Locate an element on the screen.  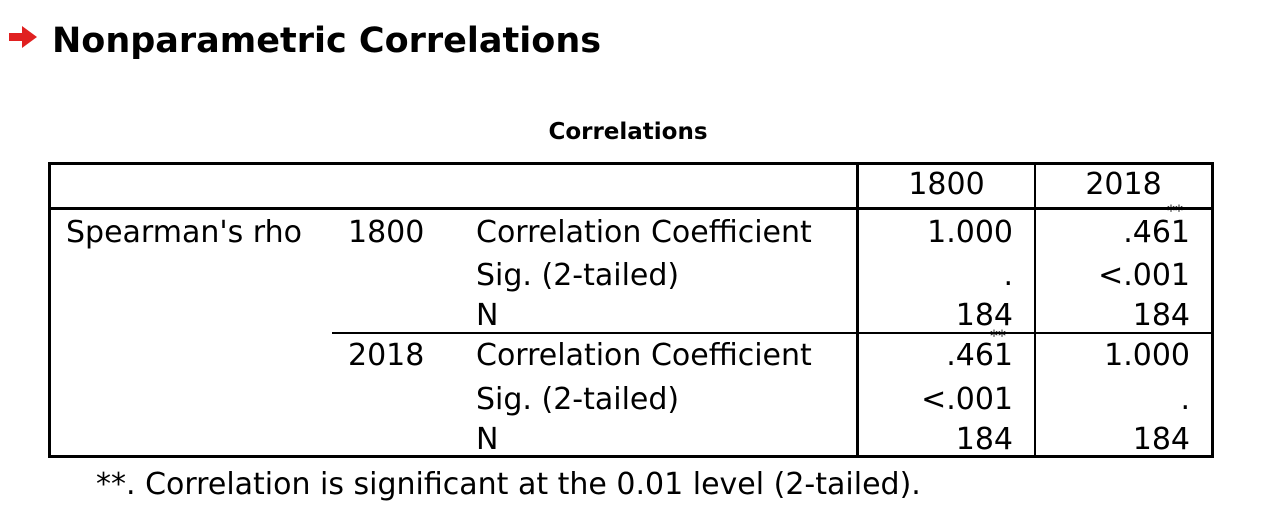
table-title: Correlations is located at coordinates (628, 132).